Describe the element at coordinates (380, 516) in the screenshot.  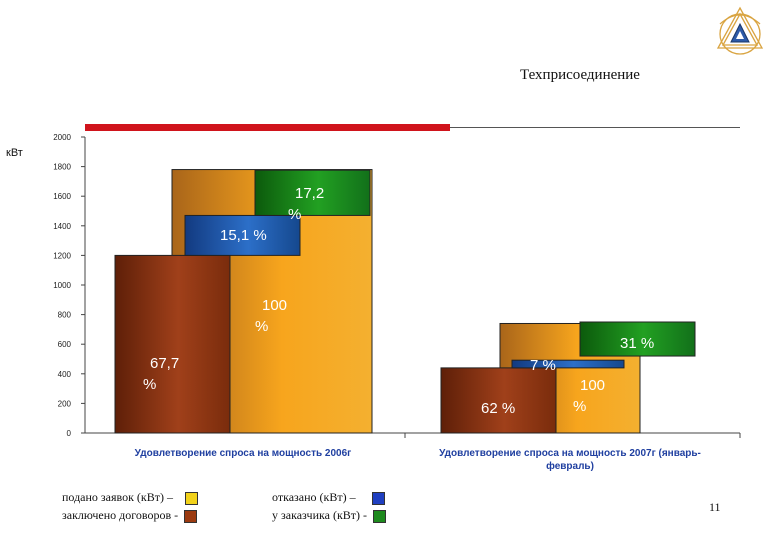
I see `legend-swatch-at-customer` at that location.